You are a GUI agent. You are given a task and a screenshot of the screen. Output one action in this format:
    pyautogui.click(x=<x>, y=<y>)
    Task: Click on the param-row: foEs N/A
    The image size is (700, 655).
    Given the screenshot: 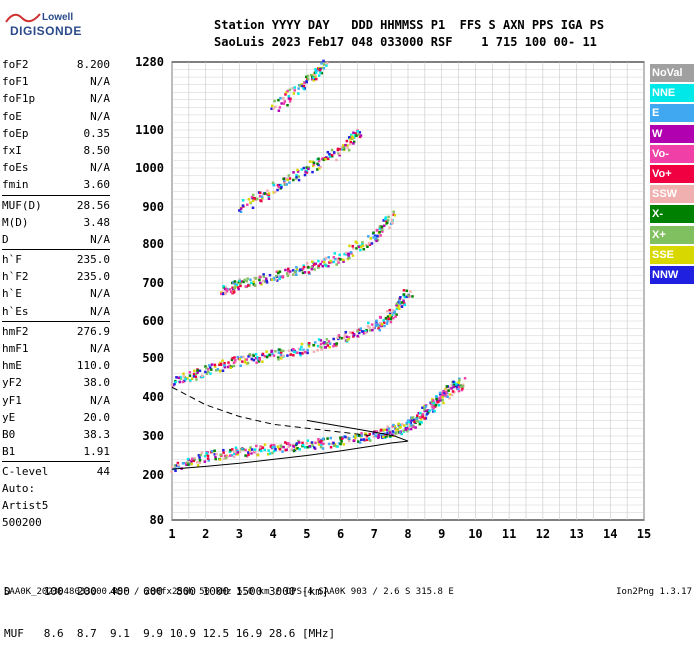 What is the action you would take?
    pyautogui.click(x=56, y=167)
    